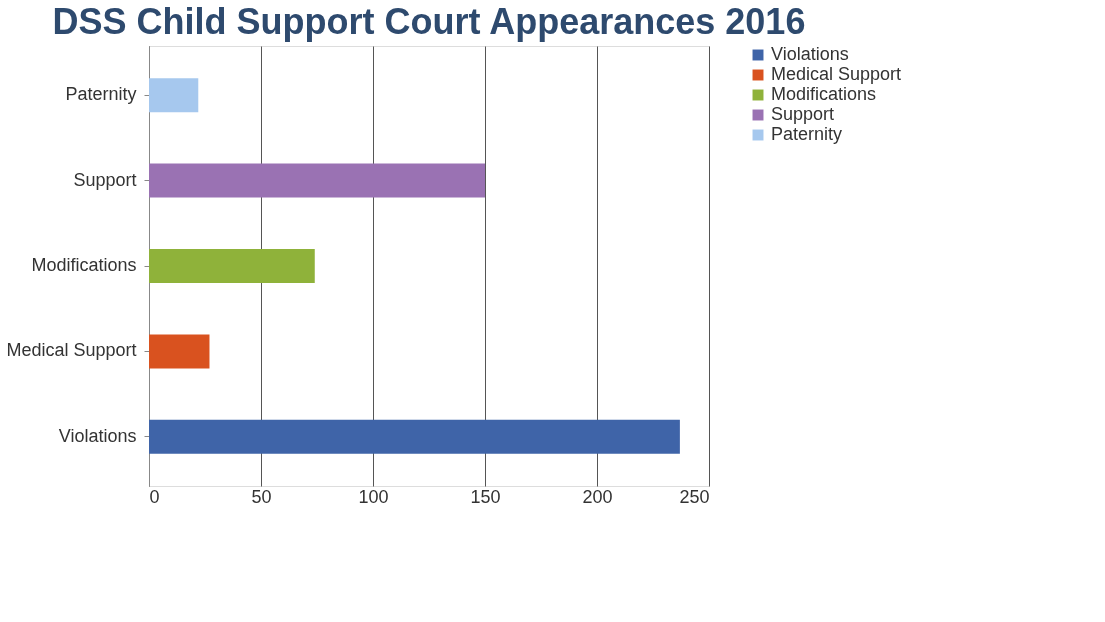 This screenshot has width=1105, height=622. What do you see at coordinates (261, 496) in the screenshot?
I see `x-tick-label: 50` at bounding box center [261, 496].